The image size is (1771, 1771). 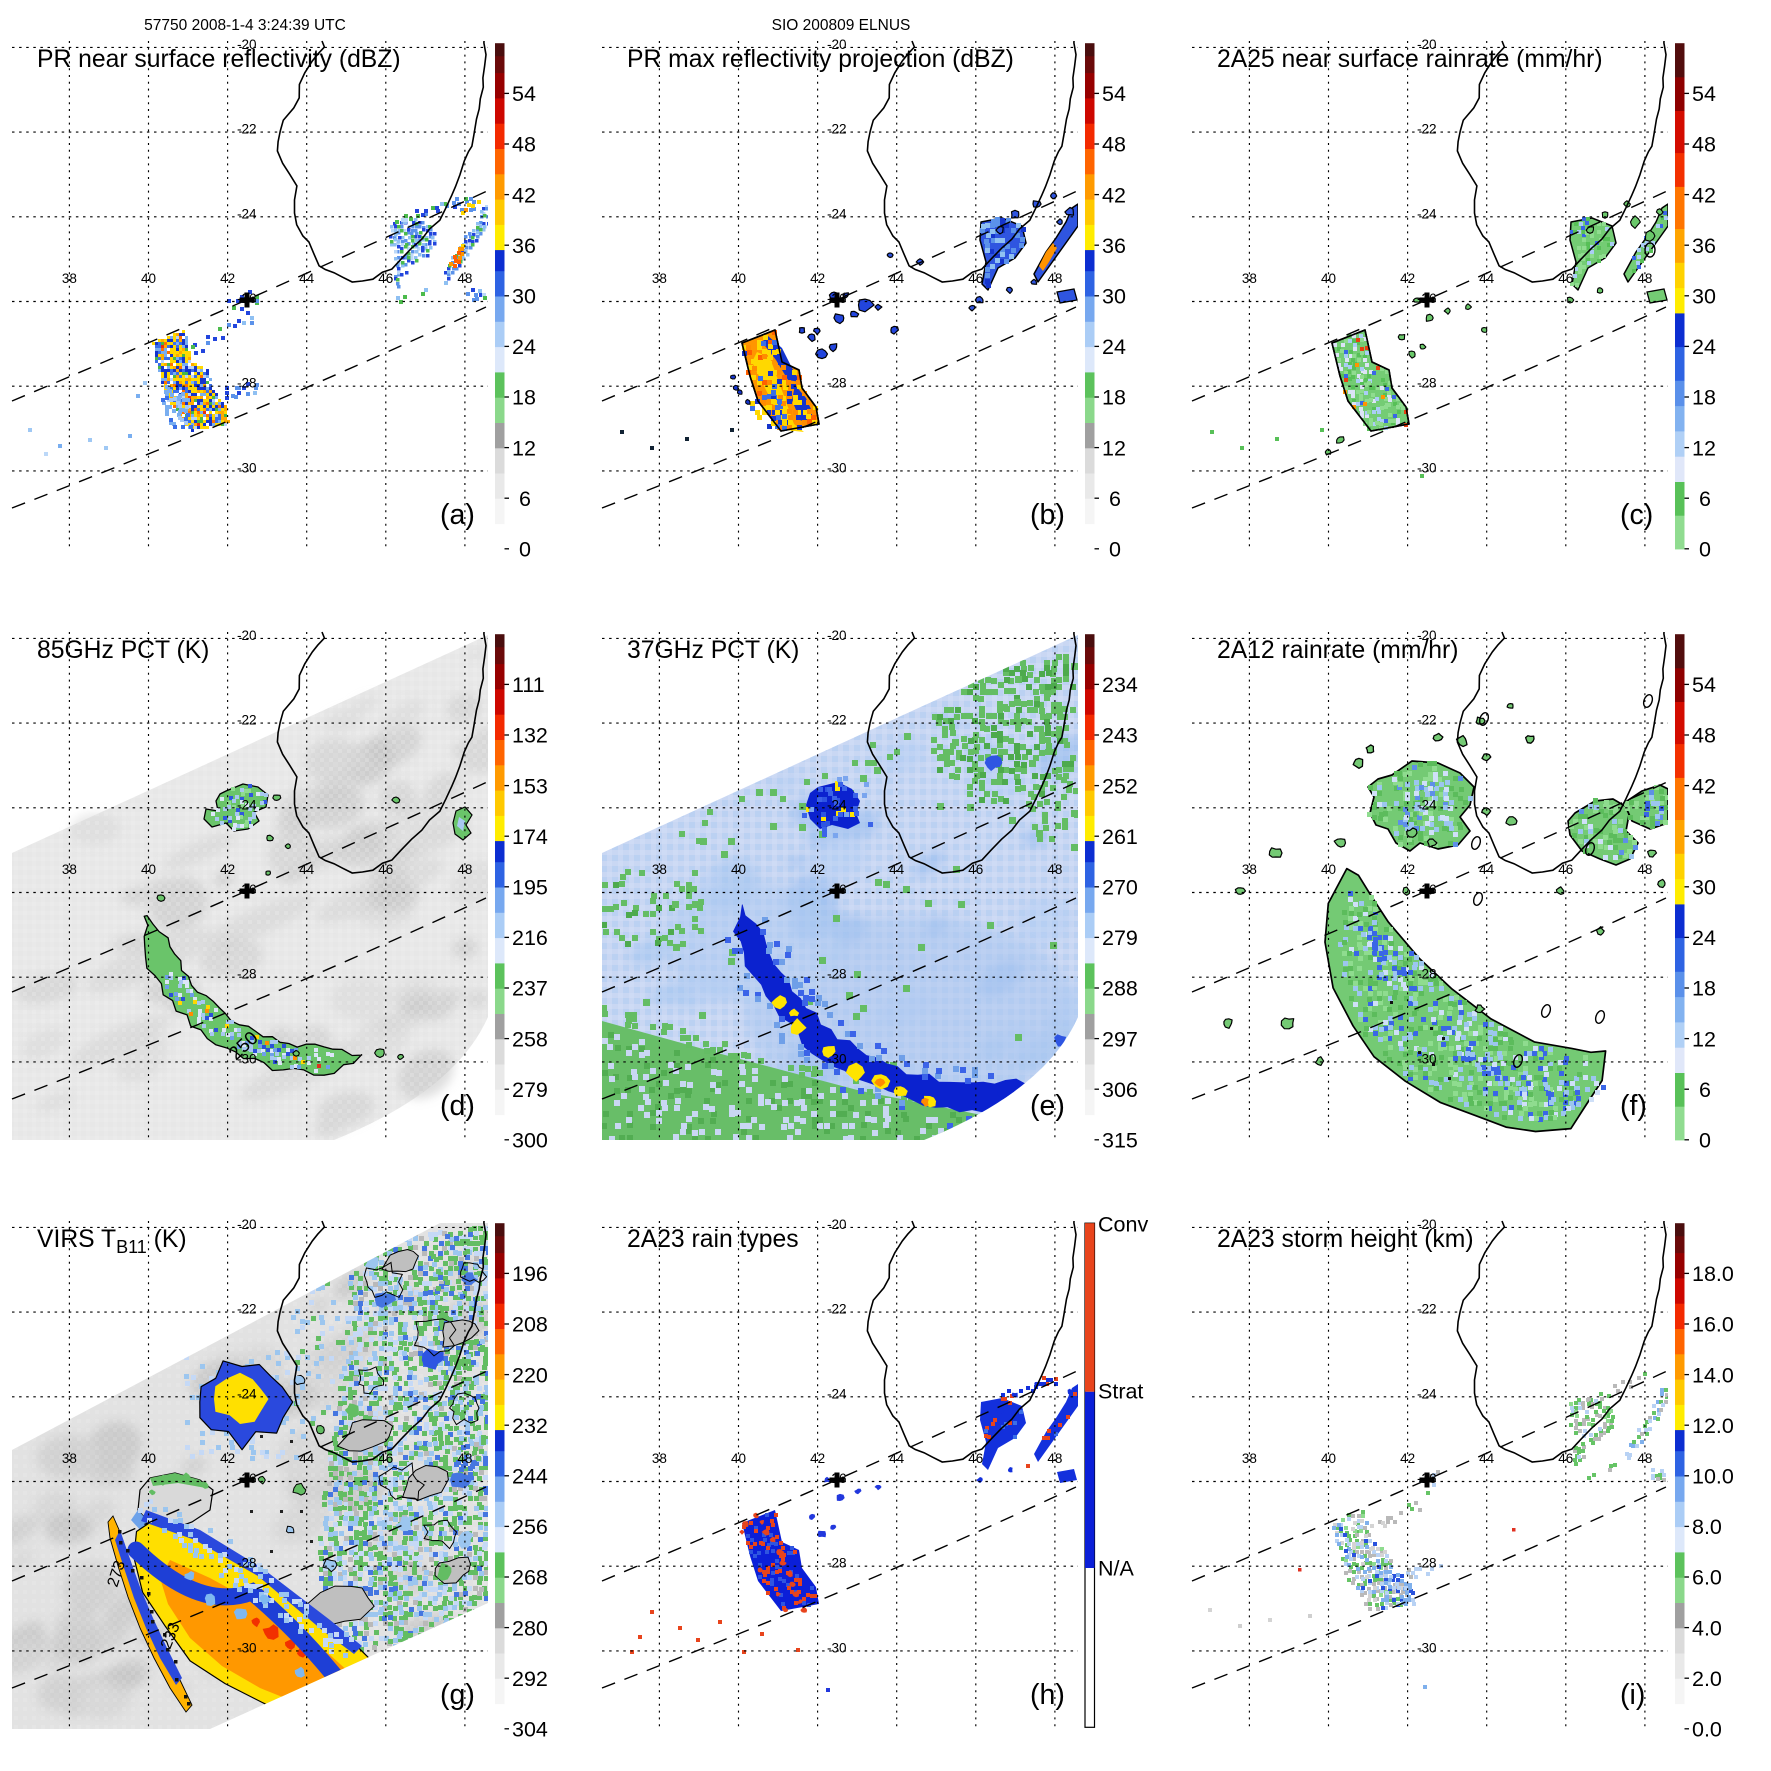 I want to click on svg-text: 16.0, so click(x=1713, y=1325).